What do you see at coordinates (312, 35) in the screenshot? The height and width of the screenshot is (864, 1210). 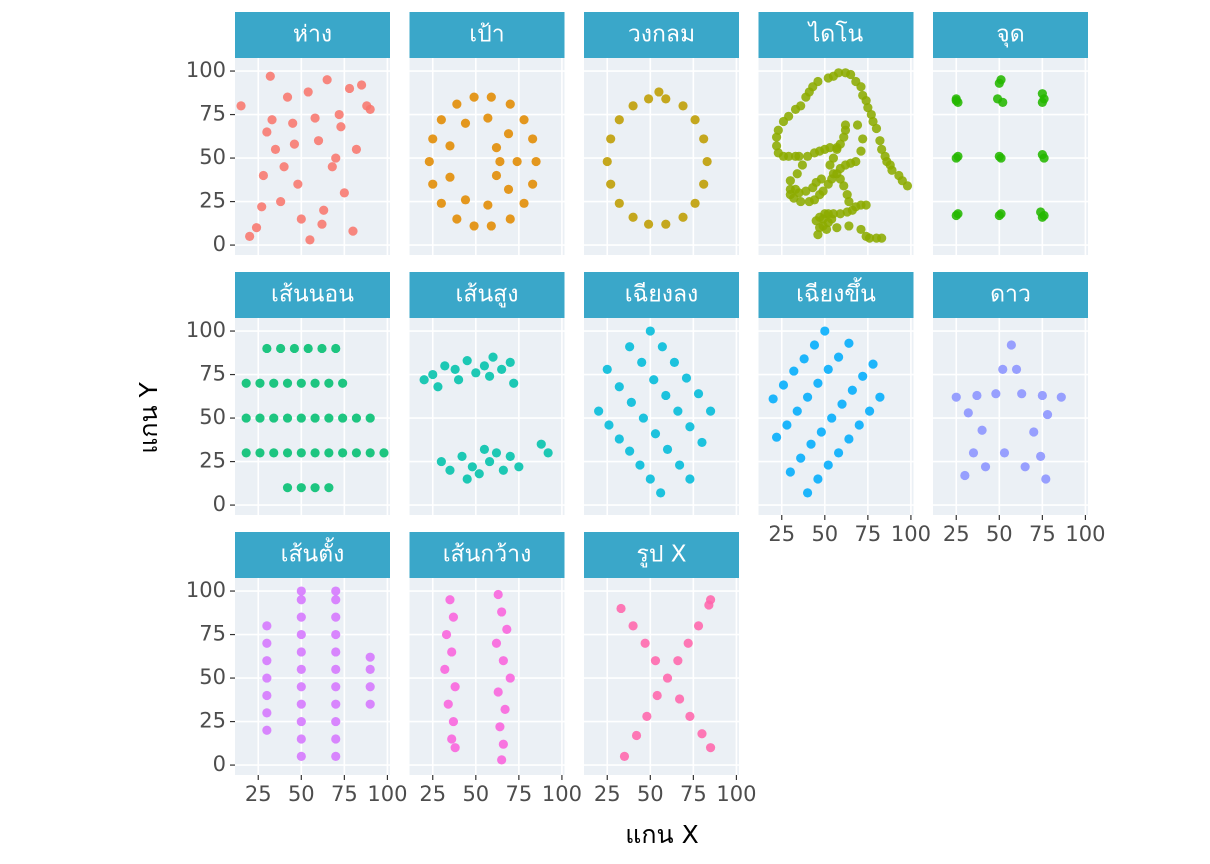 I see `panel-title: ห่าง` at bounding box center [312, 35].